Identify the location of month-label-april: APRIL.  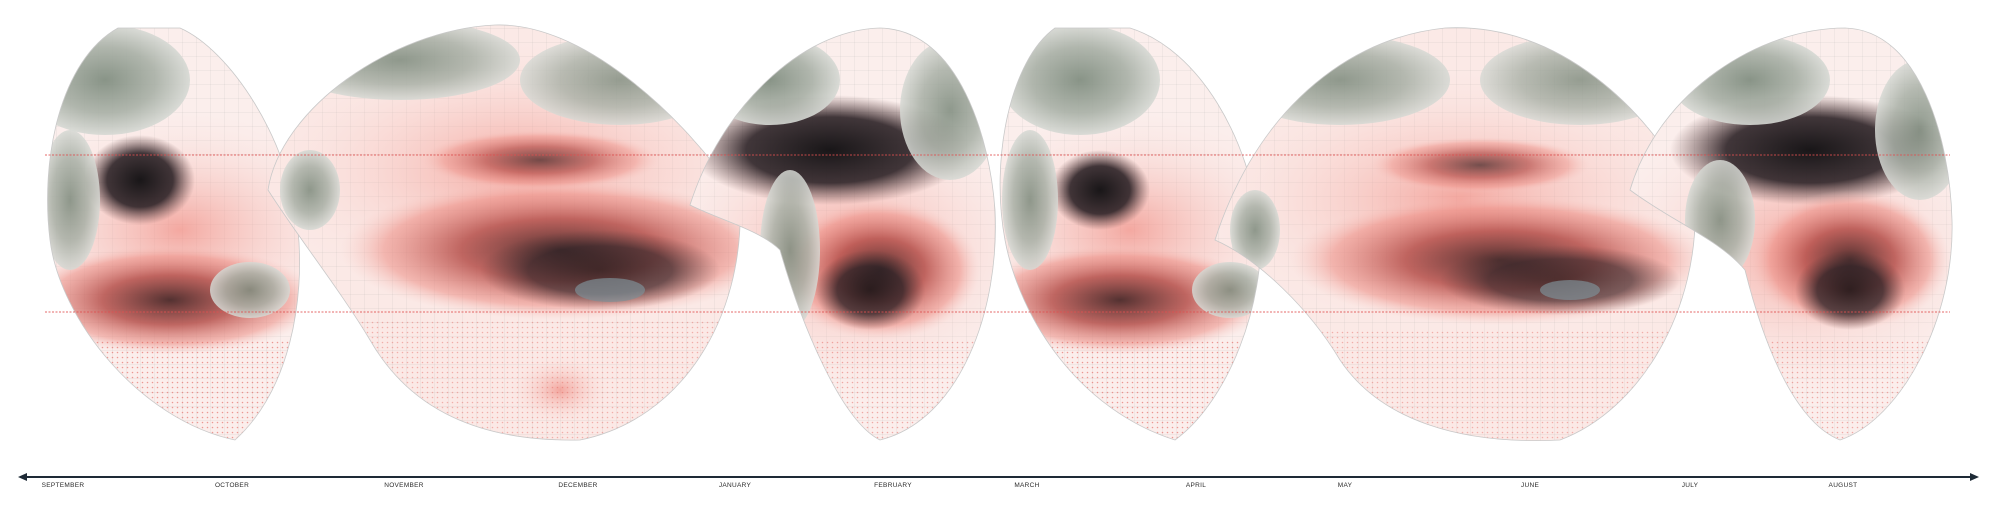
(1196, 485).